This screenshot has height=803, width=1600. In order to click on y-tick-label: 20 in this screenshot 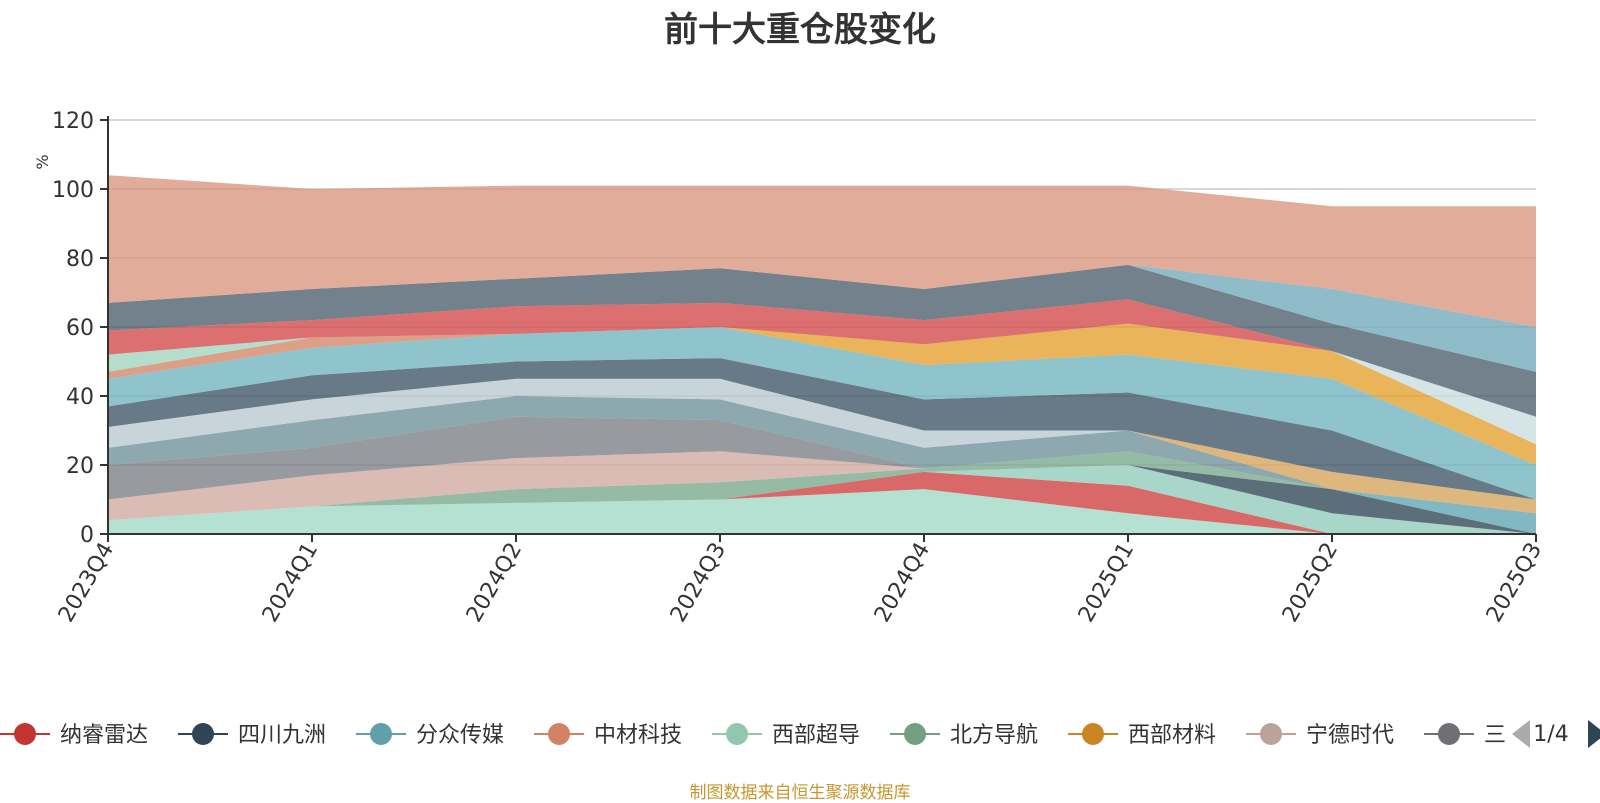, I will do `click(80, 466)`.